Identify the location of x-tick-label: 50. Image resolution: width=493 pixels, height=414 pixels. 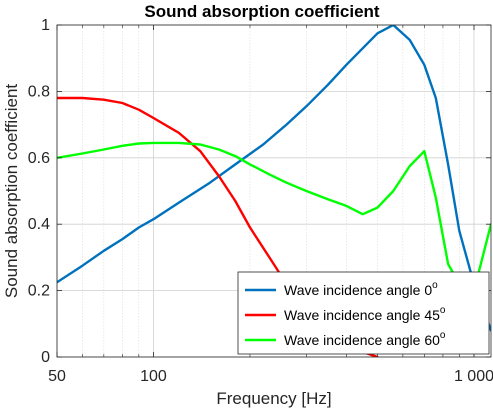
(57, 376).